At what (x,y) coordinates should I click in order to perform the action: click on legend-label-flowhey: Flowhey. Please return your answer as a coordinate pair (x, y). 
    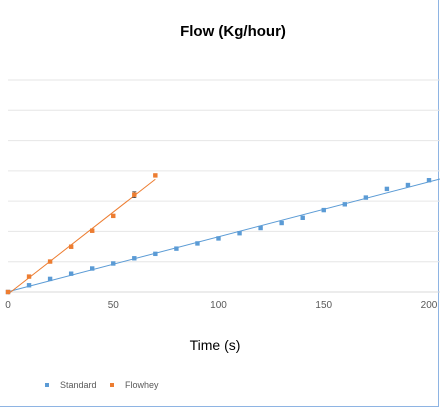
    Looking at the image, I should click on (142, 385).